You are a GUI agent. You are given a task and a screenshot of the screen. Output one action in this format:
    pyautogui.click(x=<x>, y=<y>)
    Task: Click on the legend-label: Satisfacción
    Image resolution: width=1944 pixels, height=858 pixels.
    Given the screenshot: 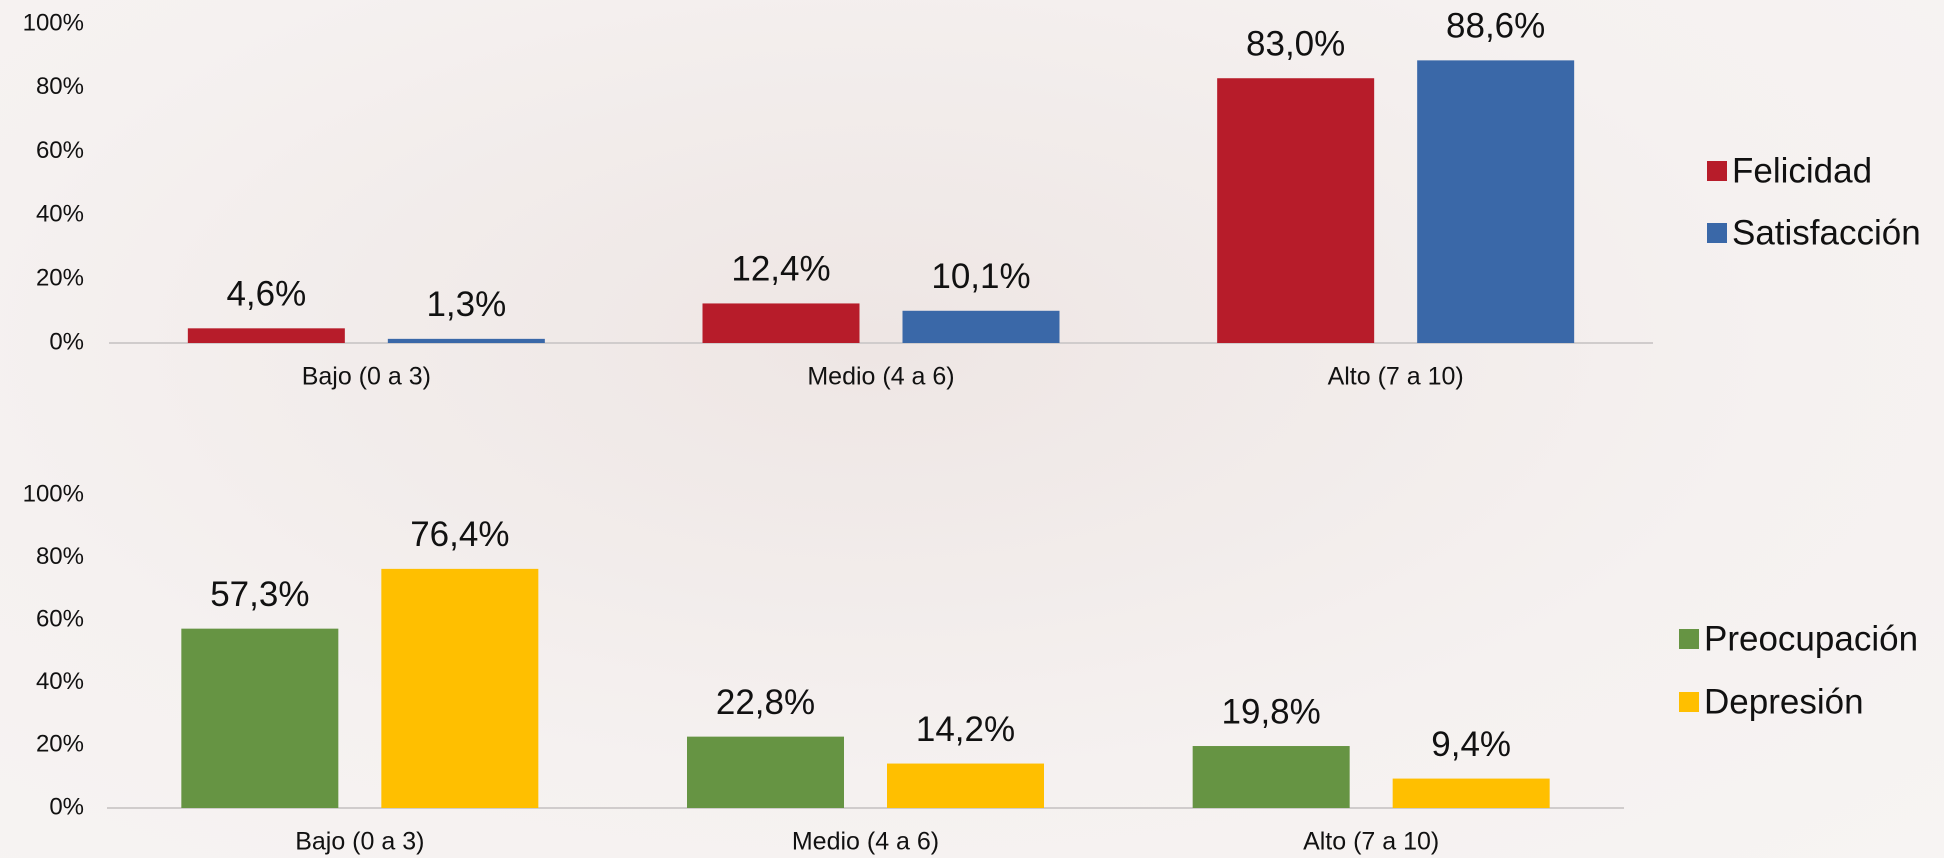 What is the action you would take?
    pyautogui.click(x=1826, y=232)
    